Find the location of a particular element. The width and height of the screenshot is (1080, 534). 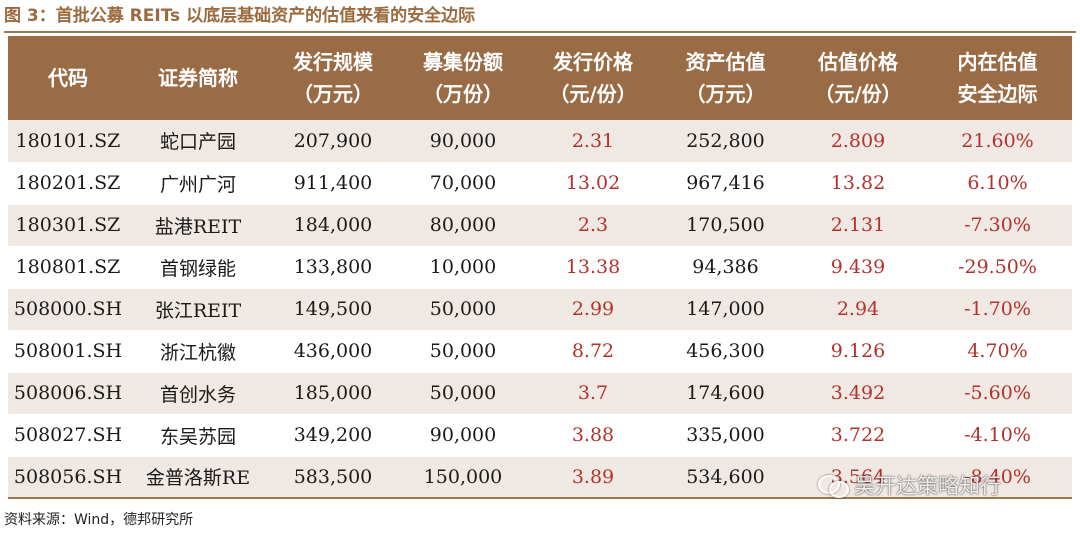

column-header-7: 内在估值 安全边际 is located at coordinates (997, 78).